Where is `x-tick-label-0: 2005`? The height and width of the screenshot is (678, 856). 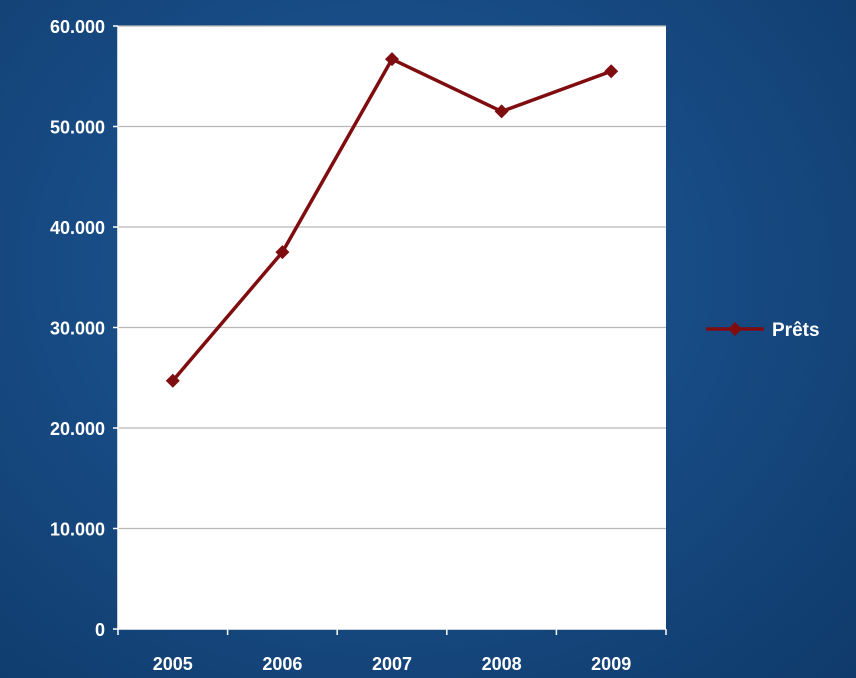 x-tick-label-0: 2005 is located at coordinates (173, 664).